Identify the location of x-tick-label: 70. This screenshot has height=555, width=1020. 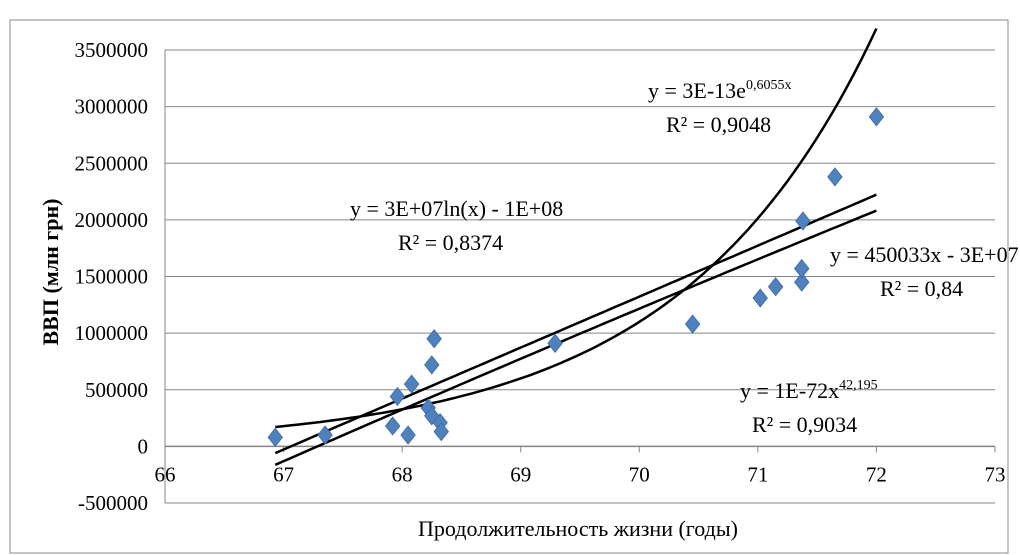
(639, 474).